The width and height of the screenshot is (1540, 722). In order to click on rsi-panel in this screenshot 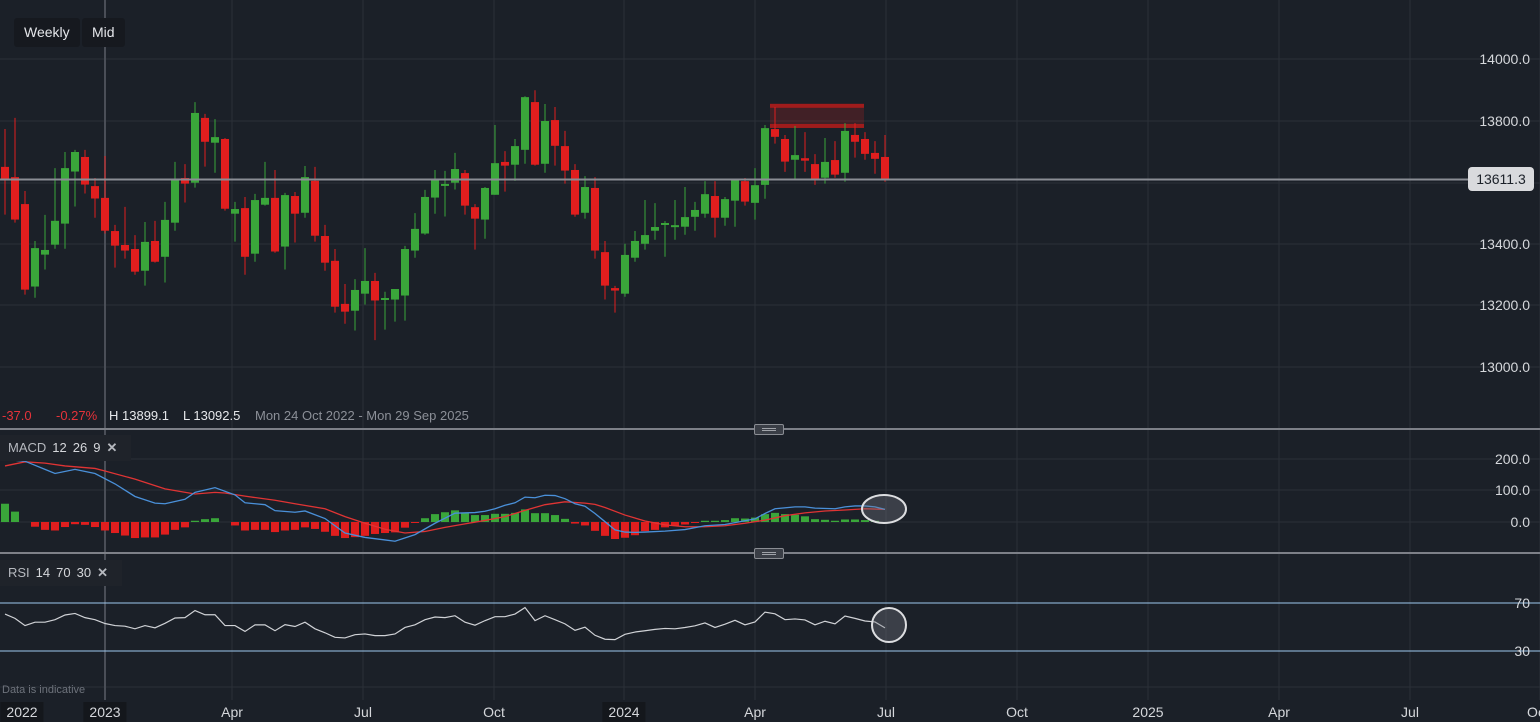, I will do `click(770, 627)`.